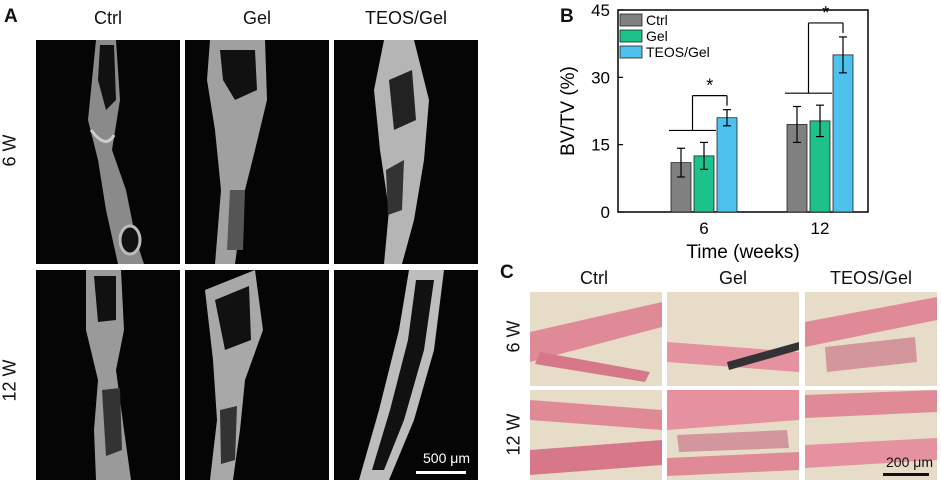  What do you see at coordinates (441, 472) in the screenshot?
I see `panel-a-scale-bar` at bounding box center [441, 472].